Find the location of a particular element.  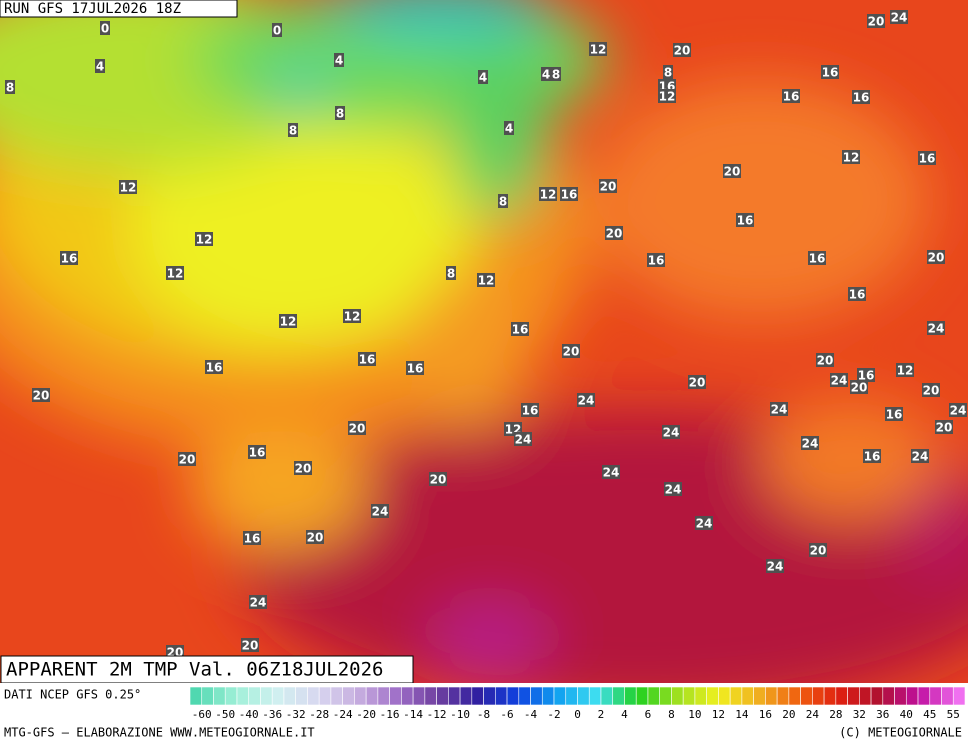

colorbar-tick-label: 16 is located at coordinates (765, 714).